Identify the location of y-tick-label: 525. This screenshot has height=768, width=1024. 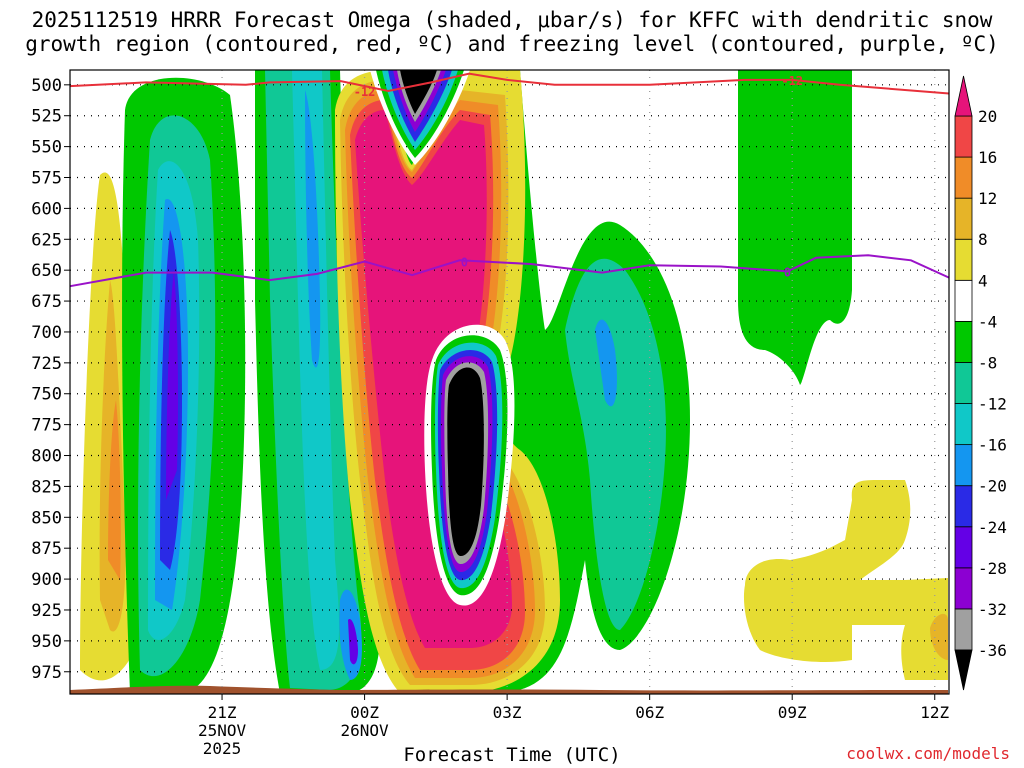
(46, 117).